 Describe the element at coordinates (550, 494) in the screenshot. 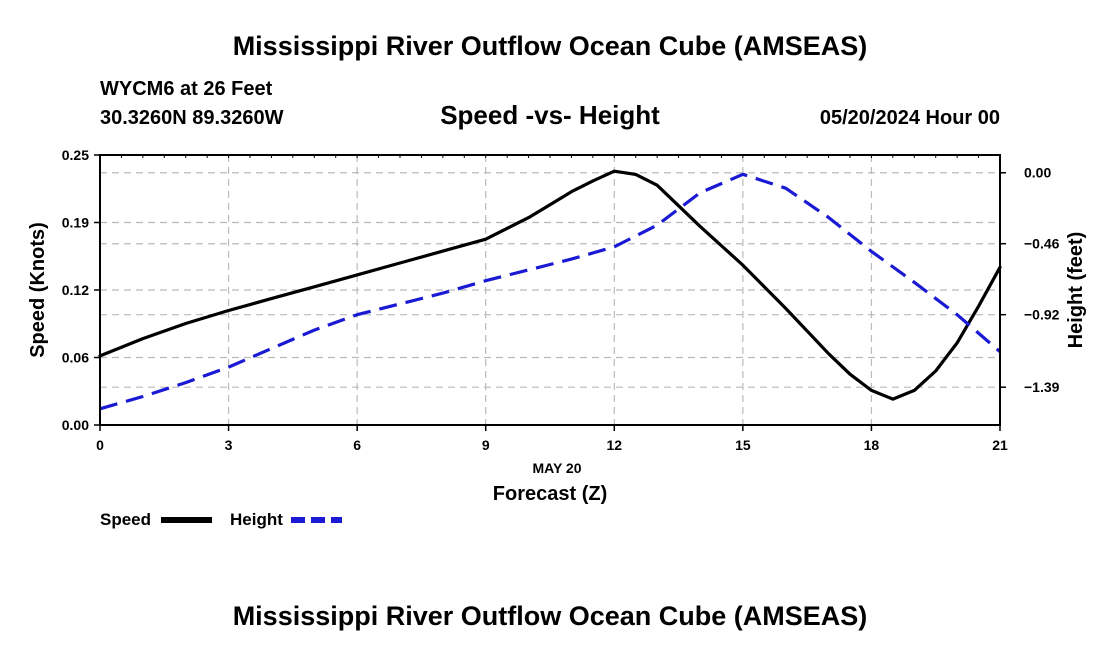

I see `x-axis-label: Forecast (Z)` at that location.